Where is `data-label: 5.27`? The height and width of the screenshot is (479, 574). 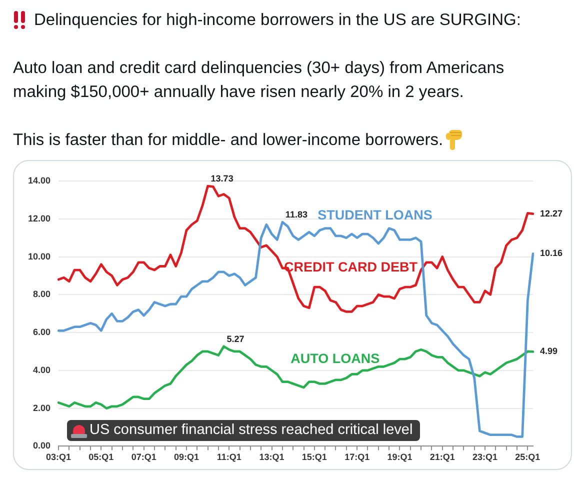 data-label: 5.27 is located at coordinates (235, 339).